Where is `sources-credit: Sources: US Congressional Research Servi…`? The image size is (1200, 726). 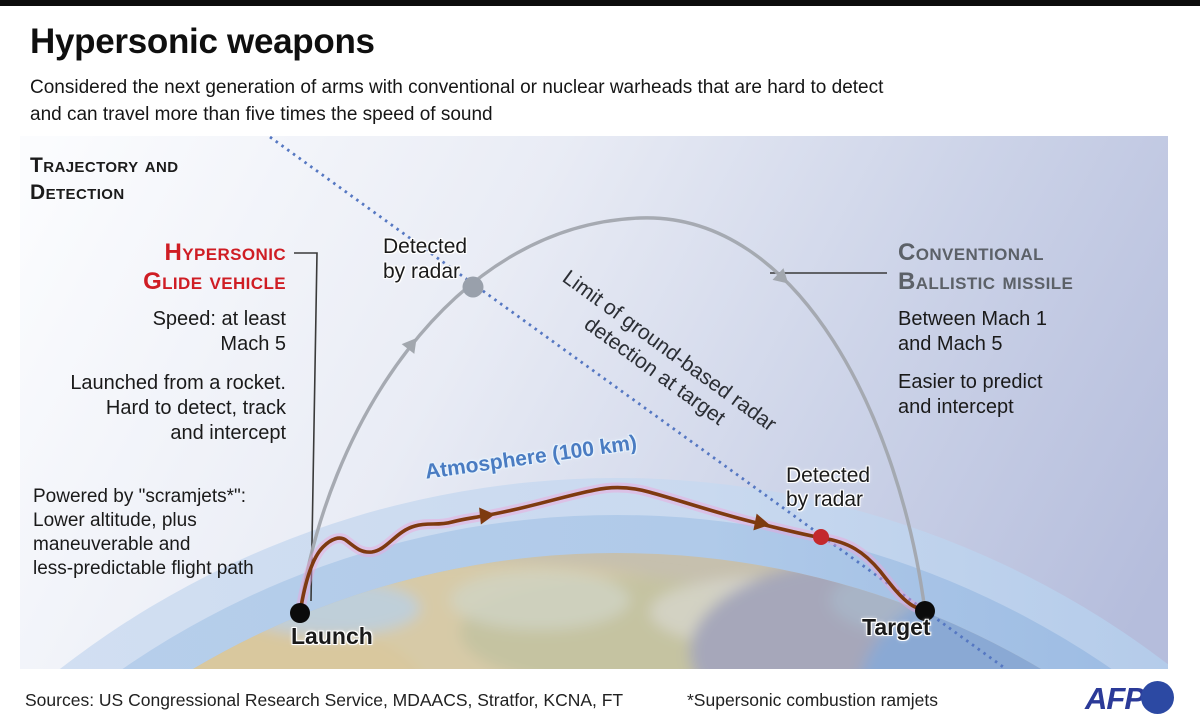
sources-credit: Sources: US Congressional Research Servi… is located at coordinates (324, 700).